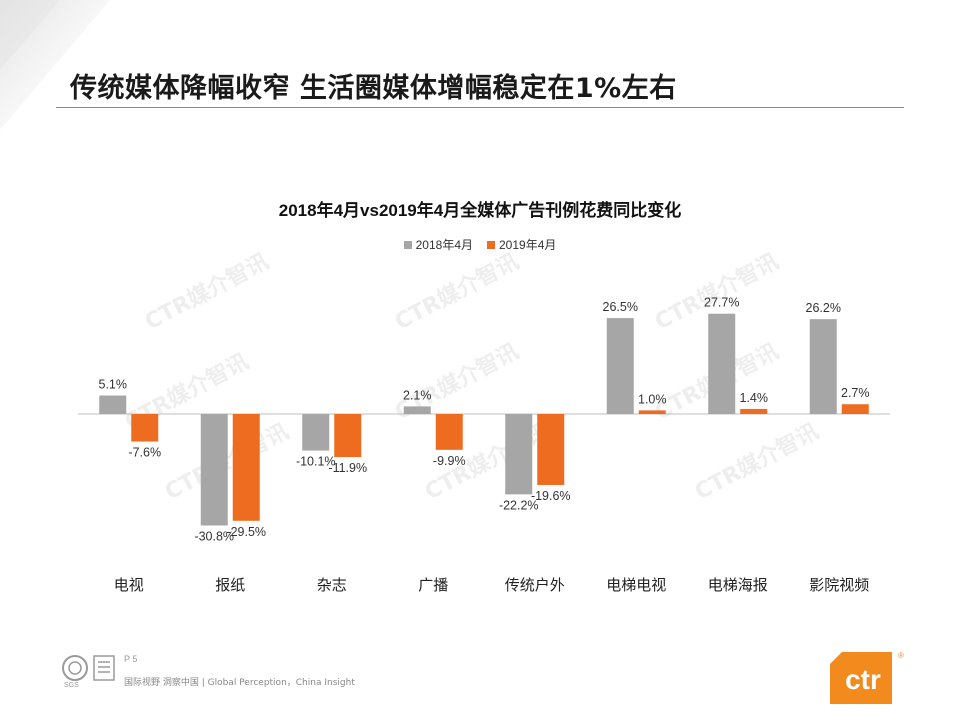 This screenshot has height=720, width=960. Describe the element at coordinates (131, 659) in the screenshot. I see `page-number: P 5` at that location.